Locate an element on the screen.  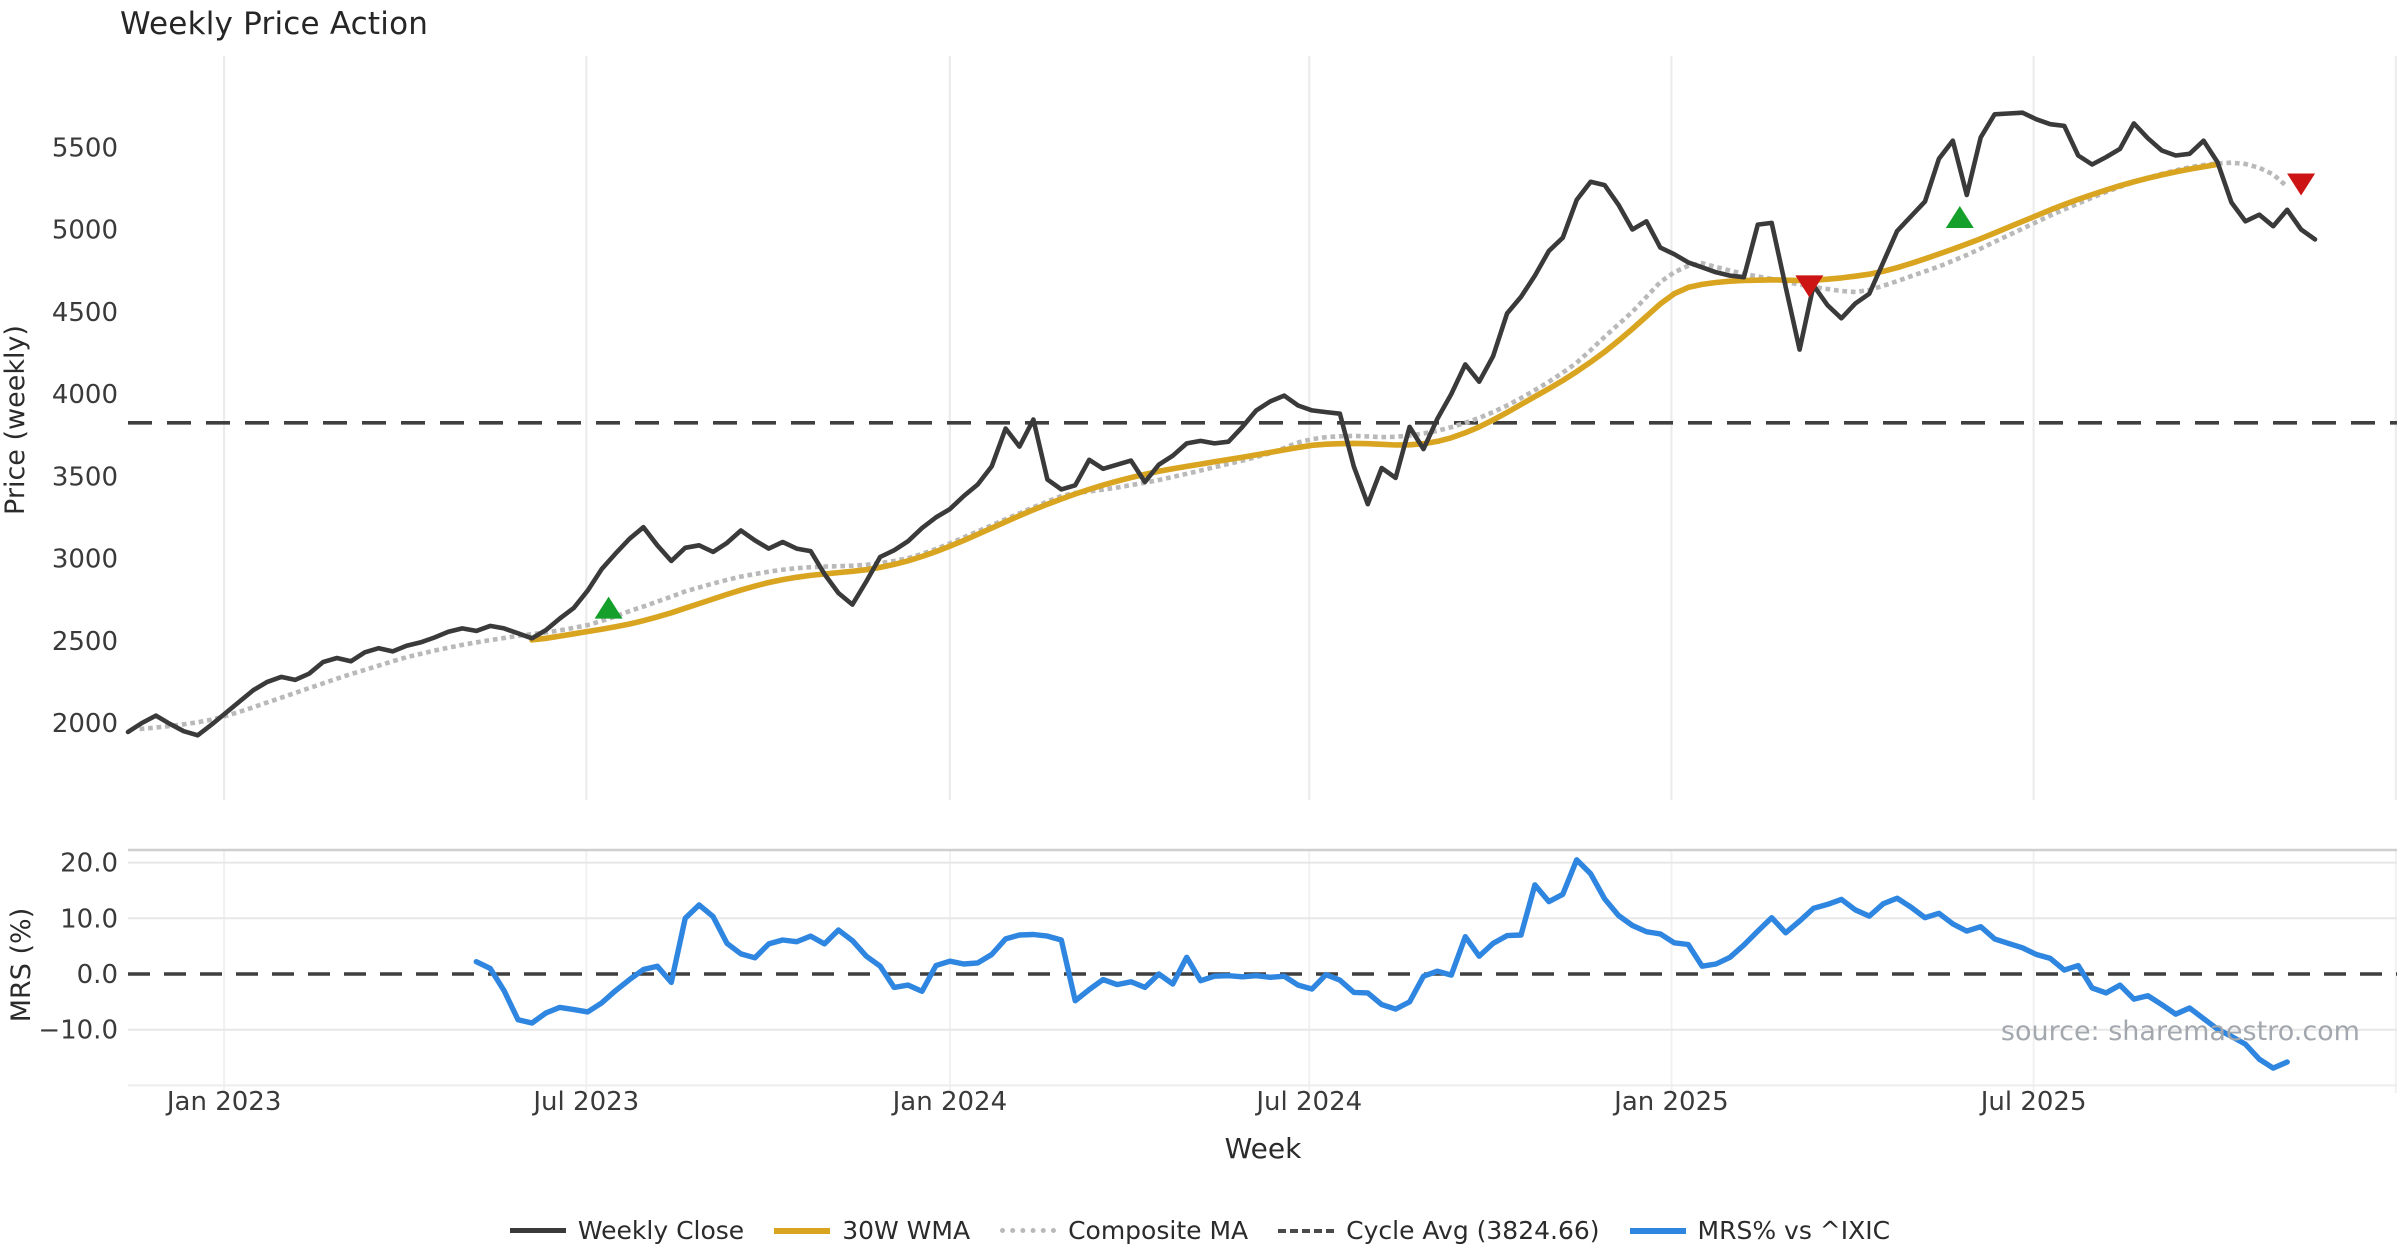
legend-item: Cycle Avg (3824.66) is located at coordinates (1439, 1230).